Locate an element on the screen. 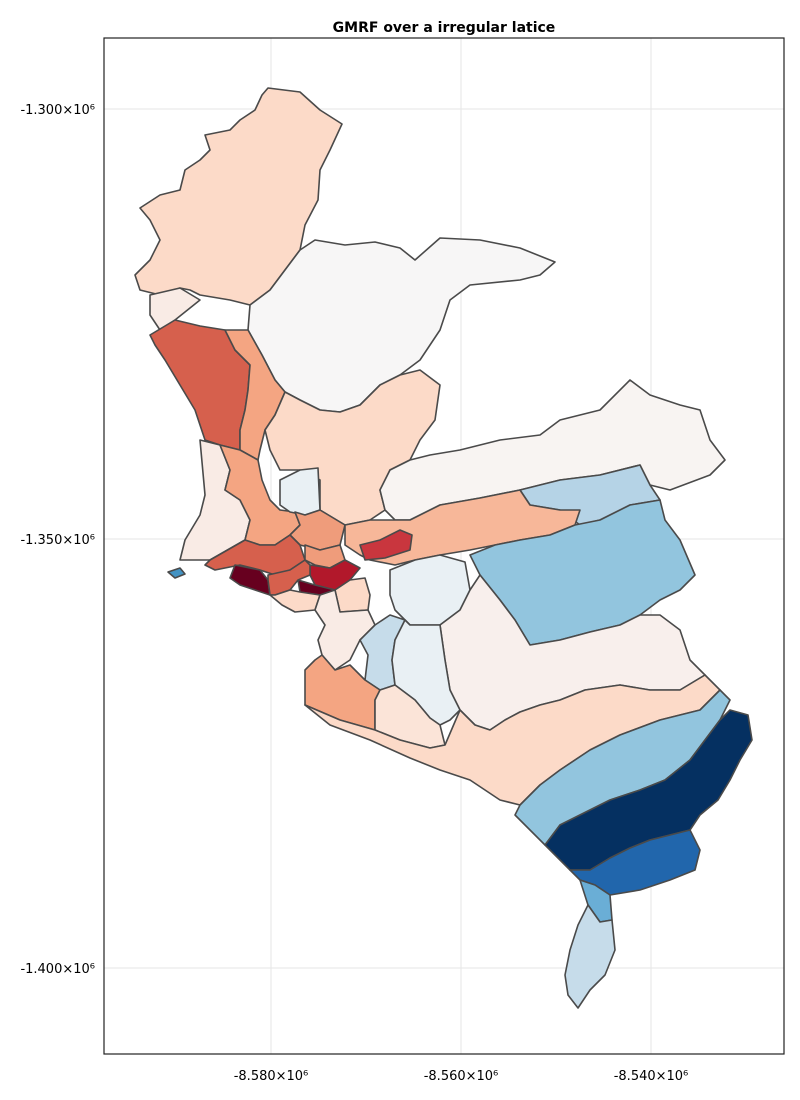 This screenshot has width=800, height=1100. y-tick-label: -1.350×10⁶ is located at coordinates (57, 540).